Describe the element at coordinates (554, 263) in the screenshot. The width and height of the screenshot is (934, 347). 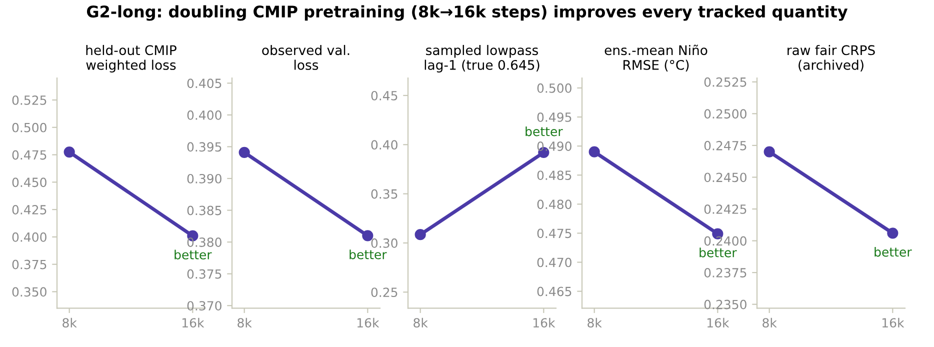
I see `y-tick-label: 0.470` at that location.